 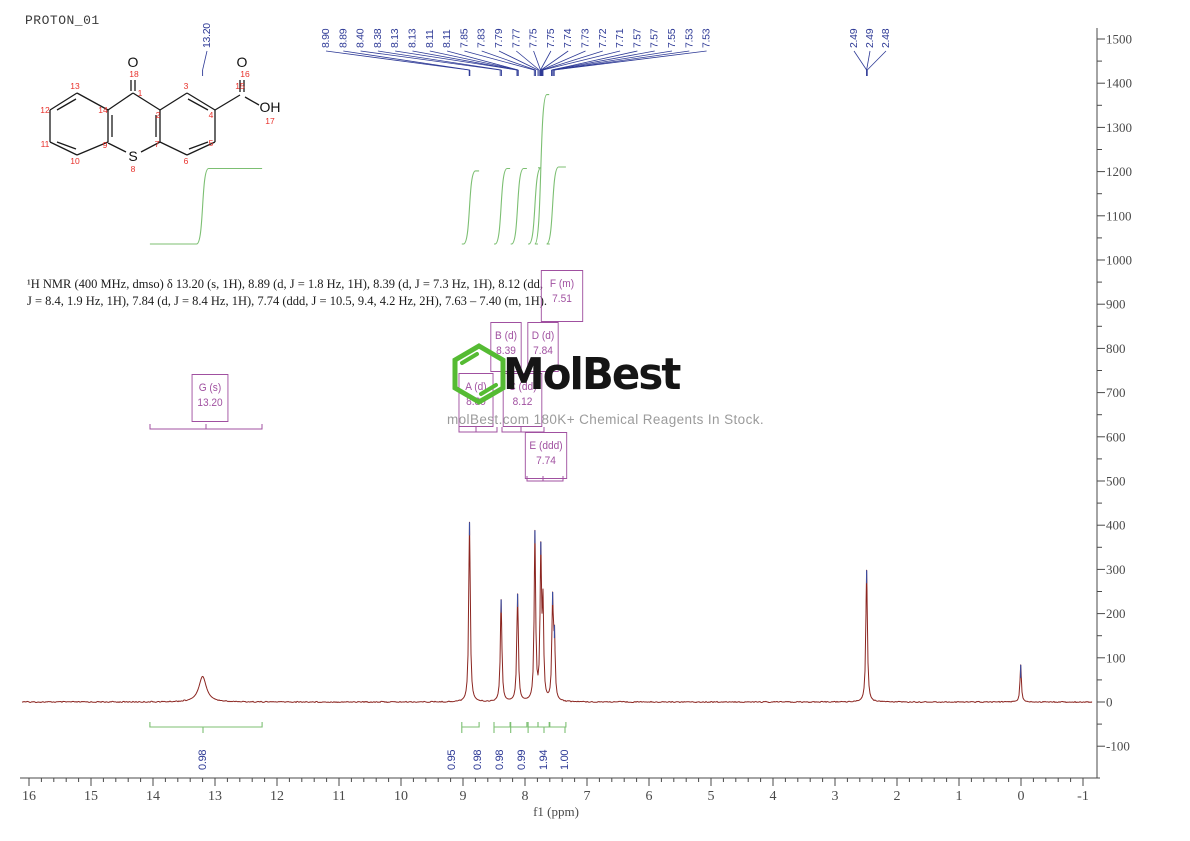 What do you see at coordinates (522, 760) in the screenshot?
I see `integral-value-label: 0.99` at bounding box center [522, 760].